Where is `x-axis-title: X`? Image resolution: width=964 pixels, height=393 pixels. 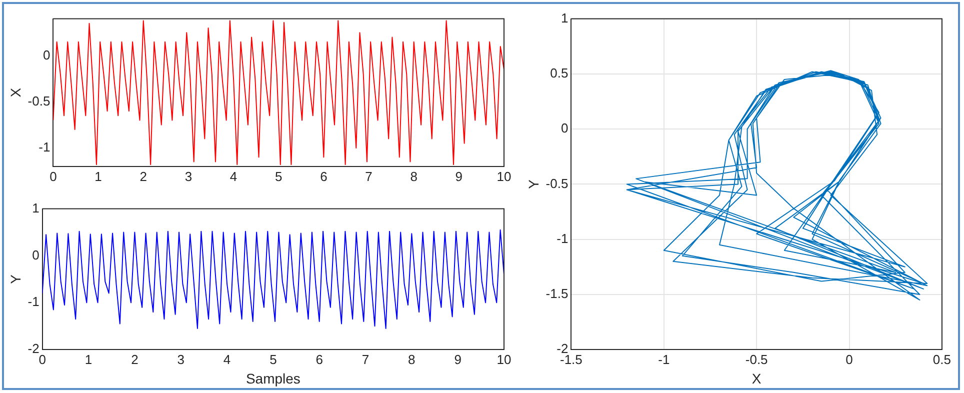
x-axis-title: X is located at coordinates (757, 378).